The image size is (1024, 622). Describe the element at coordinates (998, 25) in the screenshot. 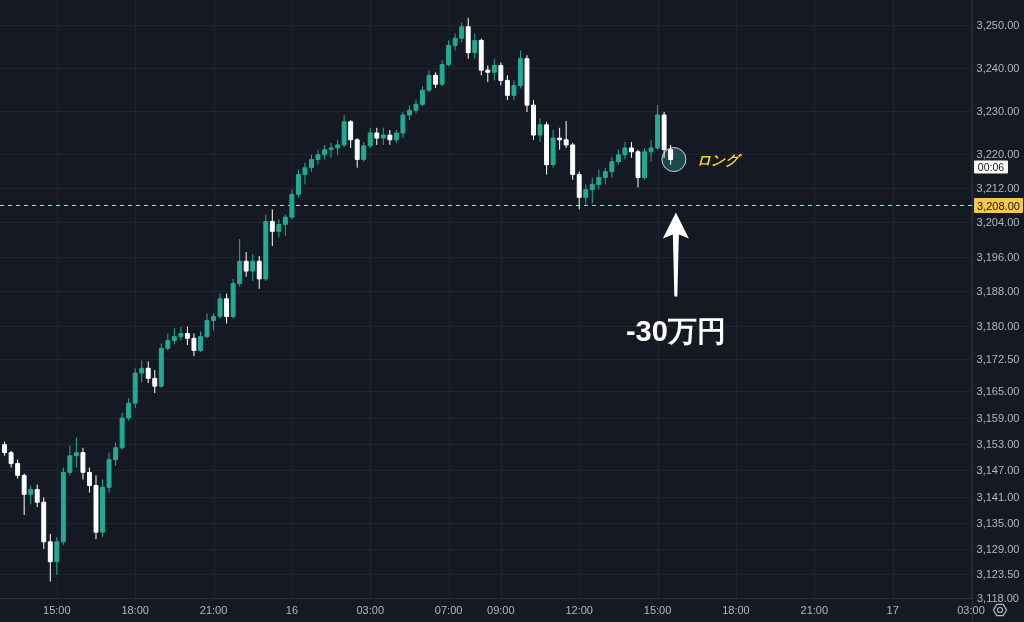

I see `ytick-label: 3,250.00` at that location.